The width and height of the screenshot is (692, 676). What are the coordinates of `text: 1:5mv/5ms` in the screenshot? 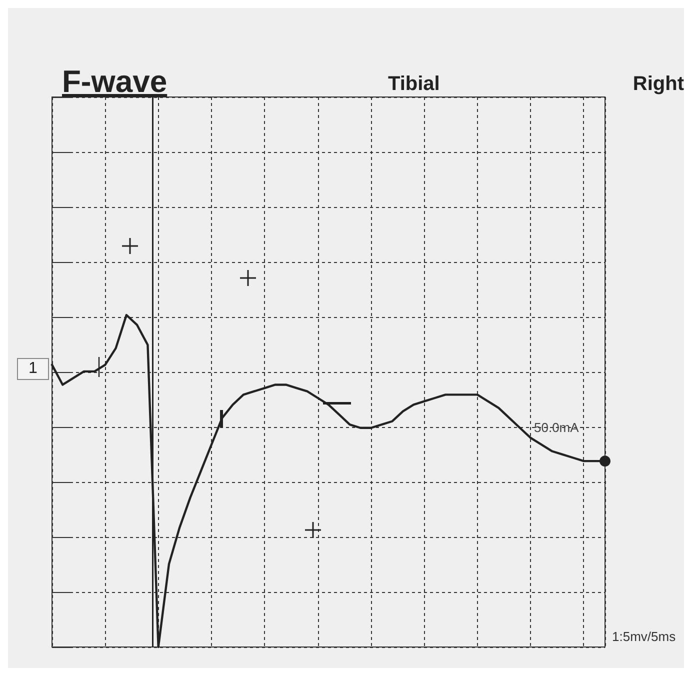 It's located at (644, 636).